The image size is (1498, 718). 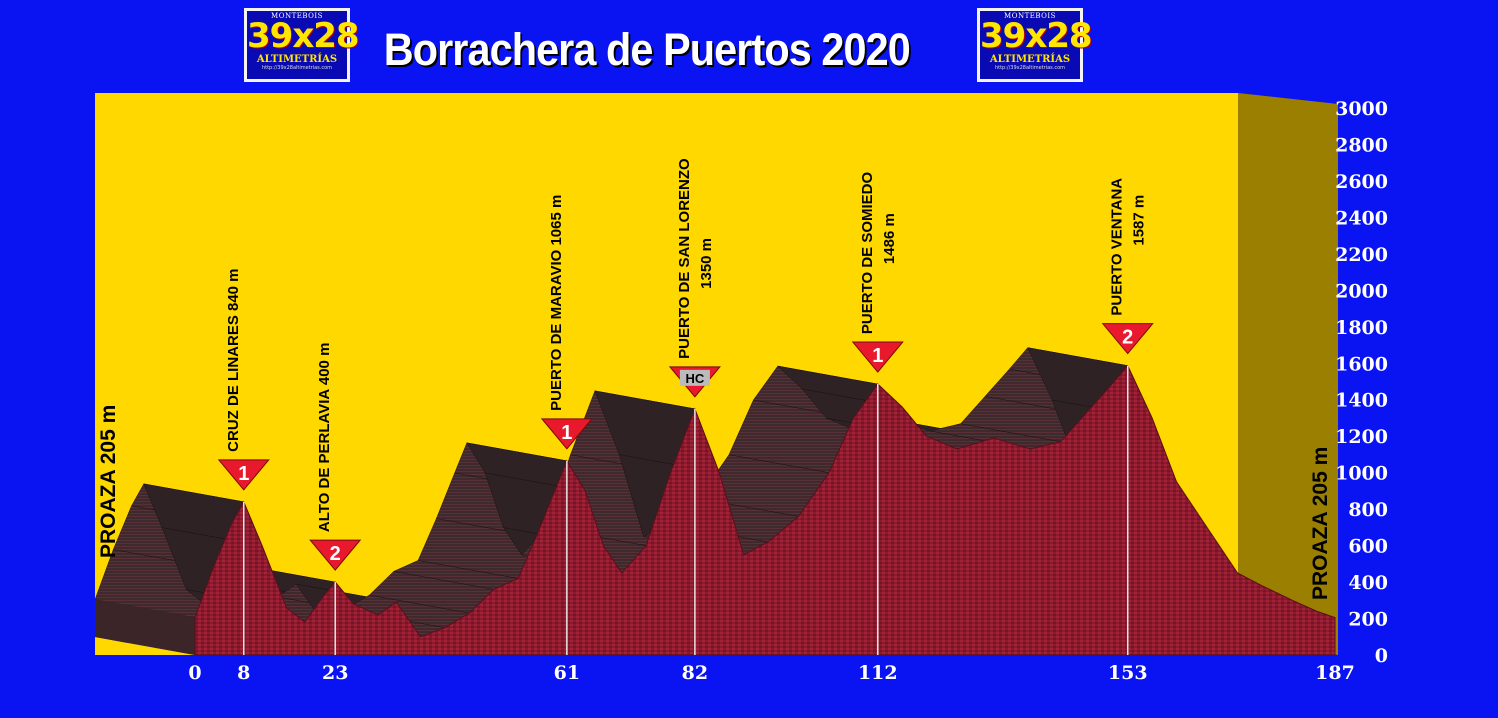 I want to click on climb-marker: HC PUERTO DE SAN LORENZO 1350 m, so click(x=694, y=406).